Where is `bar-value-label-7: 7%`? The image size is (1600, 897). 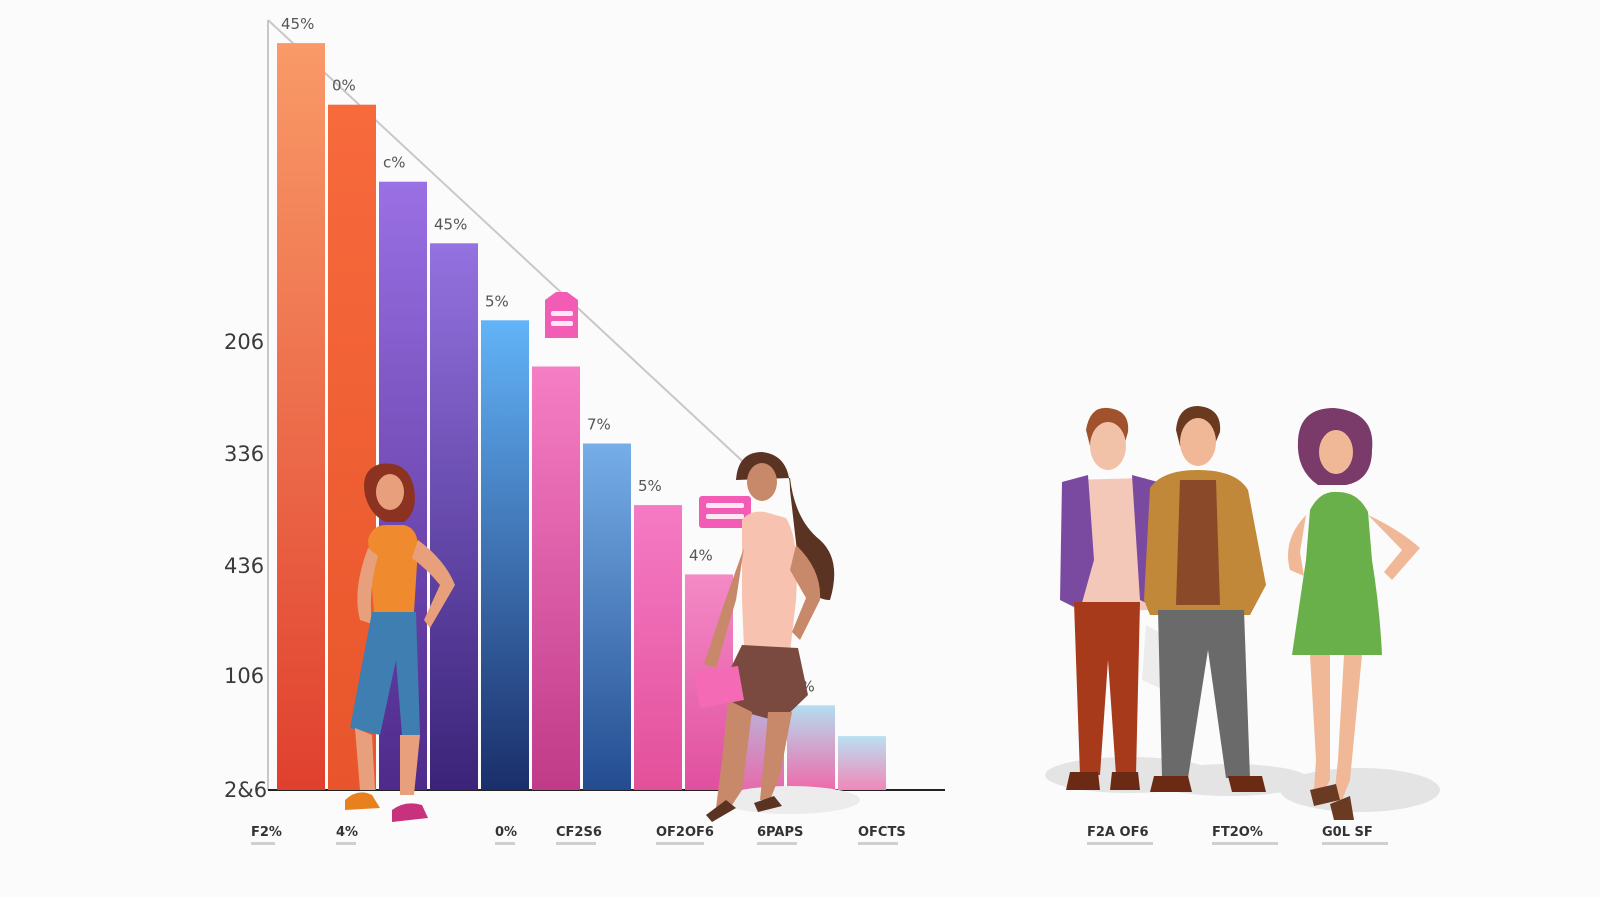 bar-value-label-7: 7% is located at coordinates (599, 425).